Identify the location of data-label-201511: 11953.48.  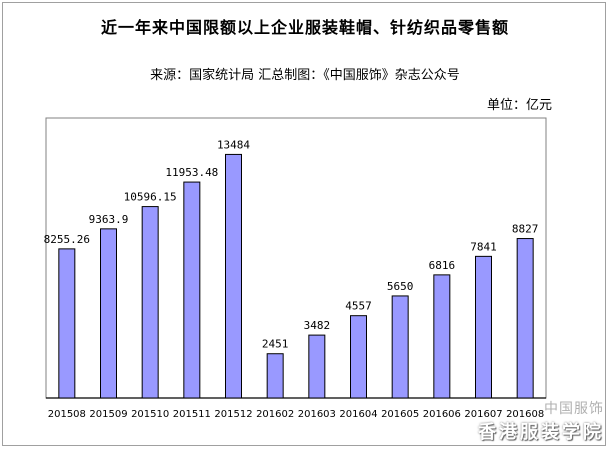
(191, 172).